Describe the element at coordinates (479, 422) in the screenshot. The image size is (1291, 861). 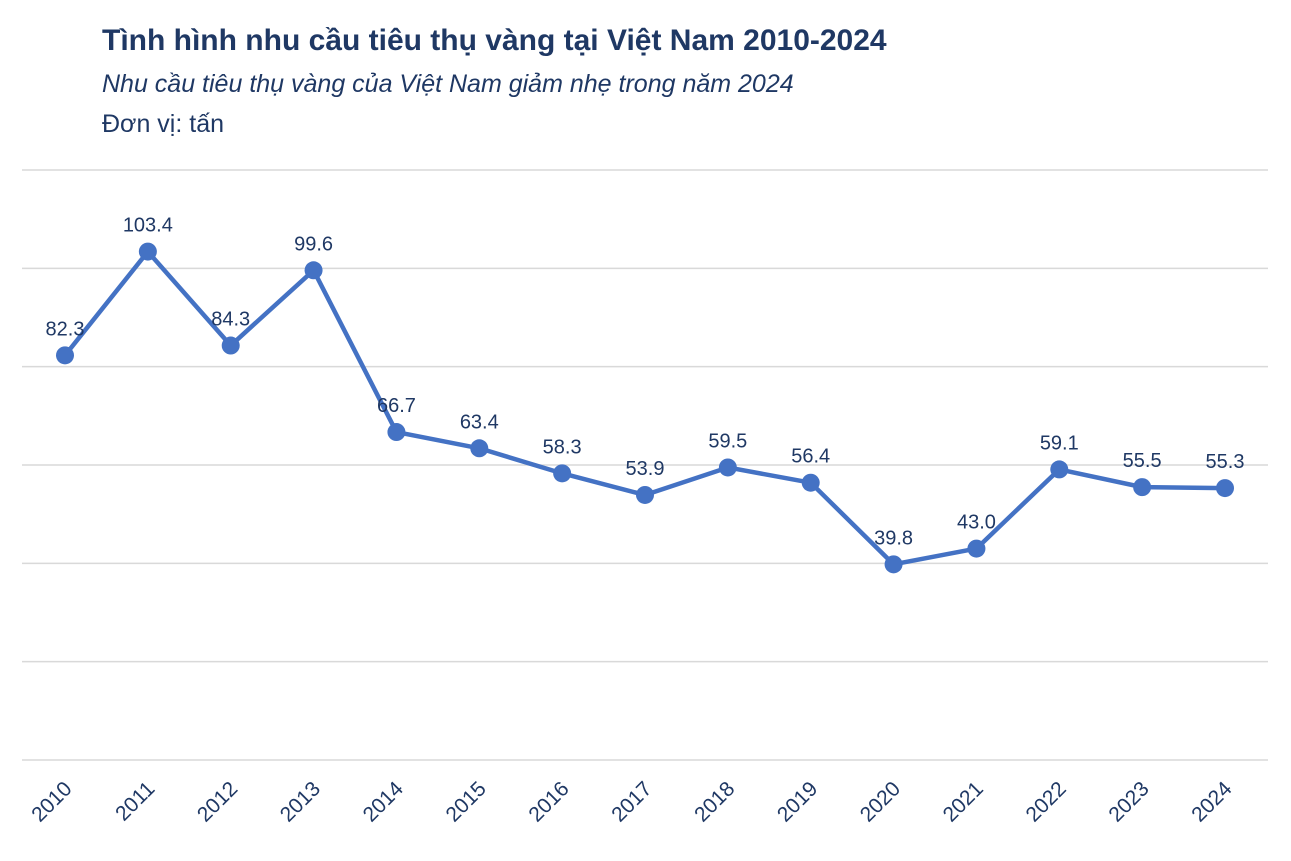
I see `data-label: 63.4` at that location.